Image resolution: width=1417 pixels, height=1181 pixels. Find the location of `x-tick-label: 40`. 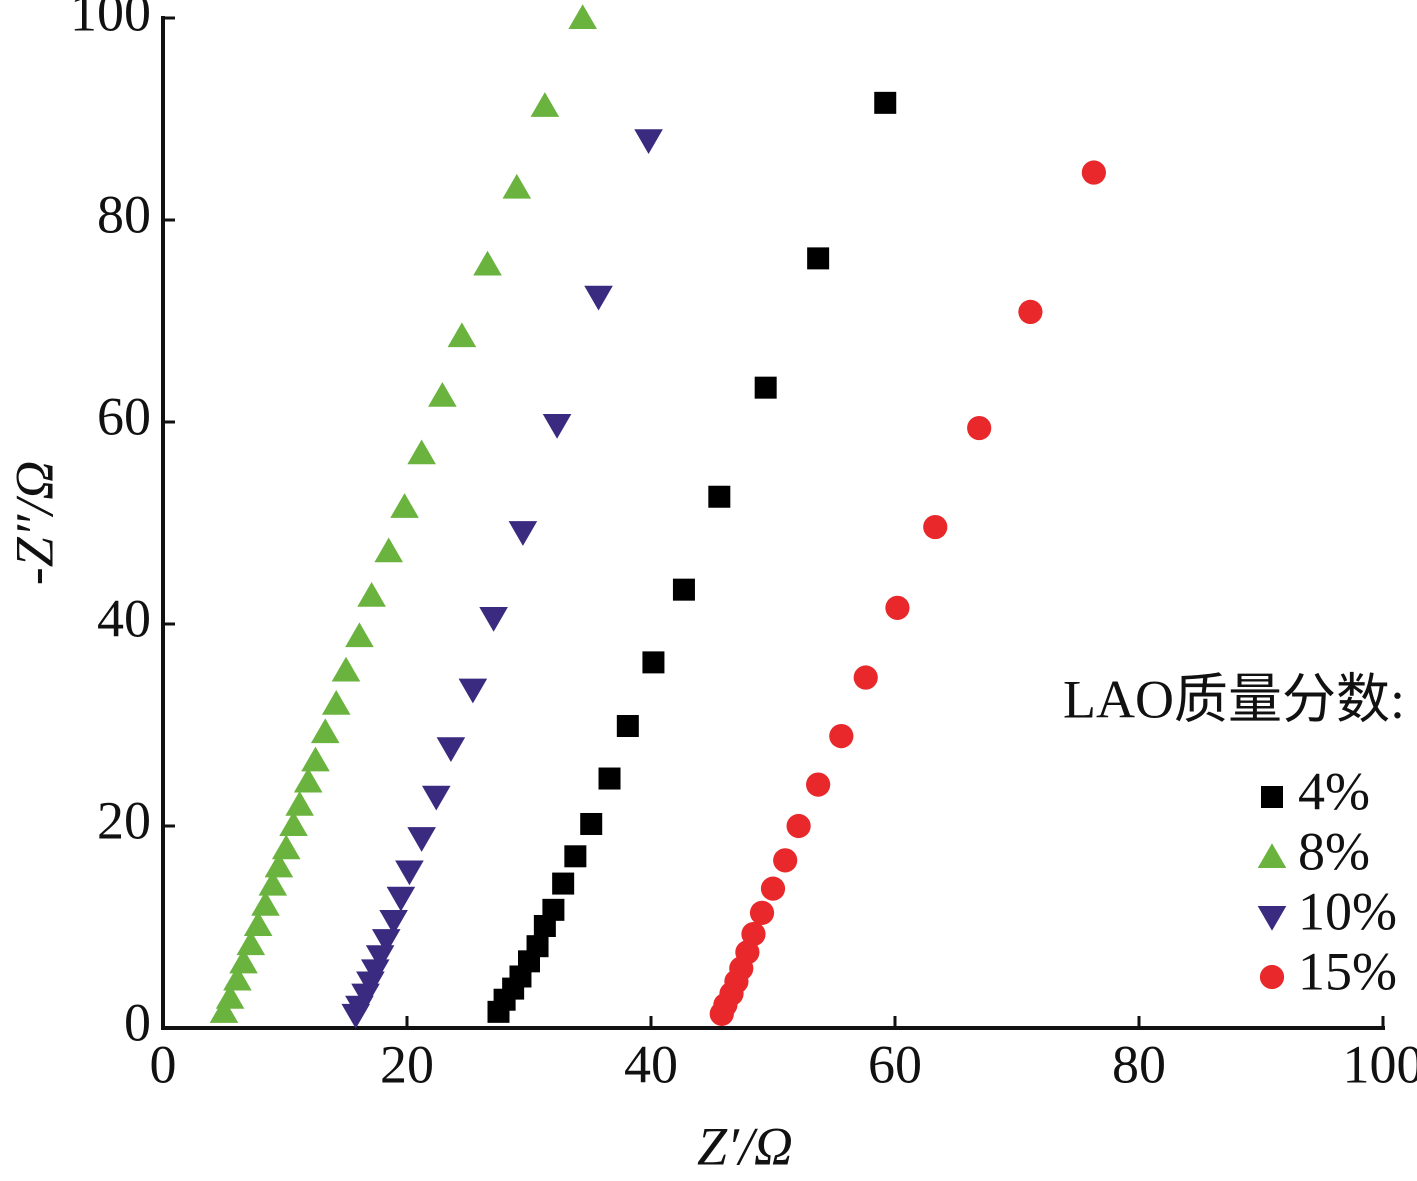

x-tick-label: 40 is located at coordinates (651, 1064).